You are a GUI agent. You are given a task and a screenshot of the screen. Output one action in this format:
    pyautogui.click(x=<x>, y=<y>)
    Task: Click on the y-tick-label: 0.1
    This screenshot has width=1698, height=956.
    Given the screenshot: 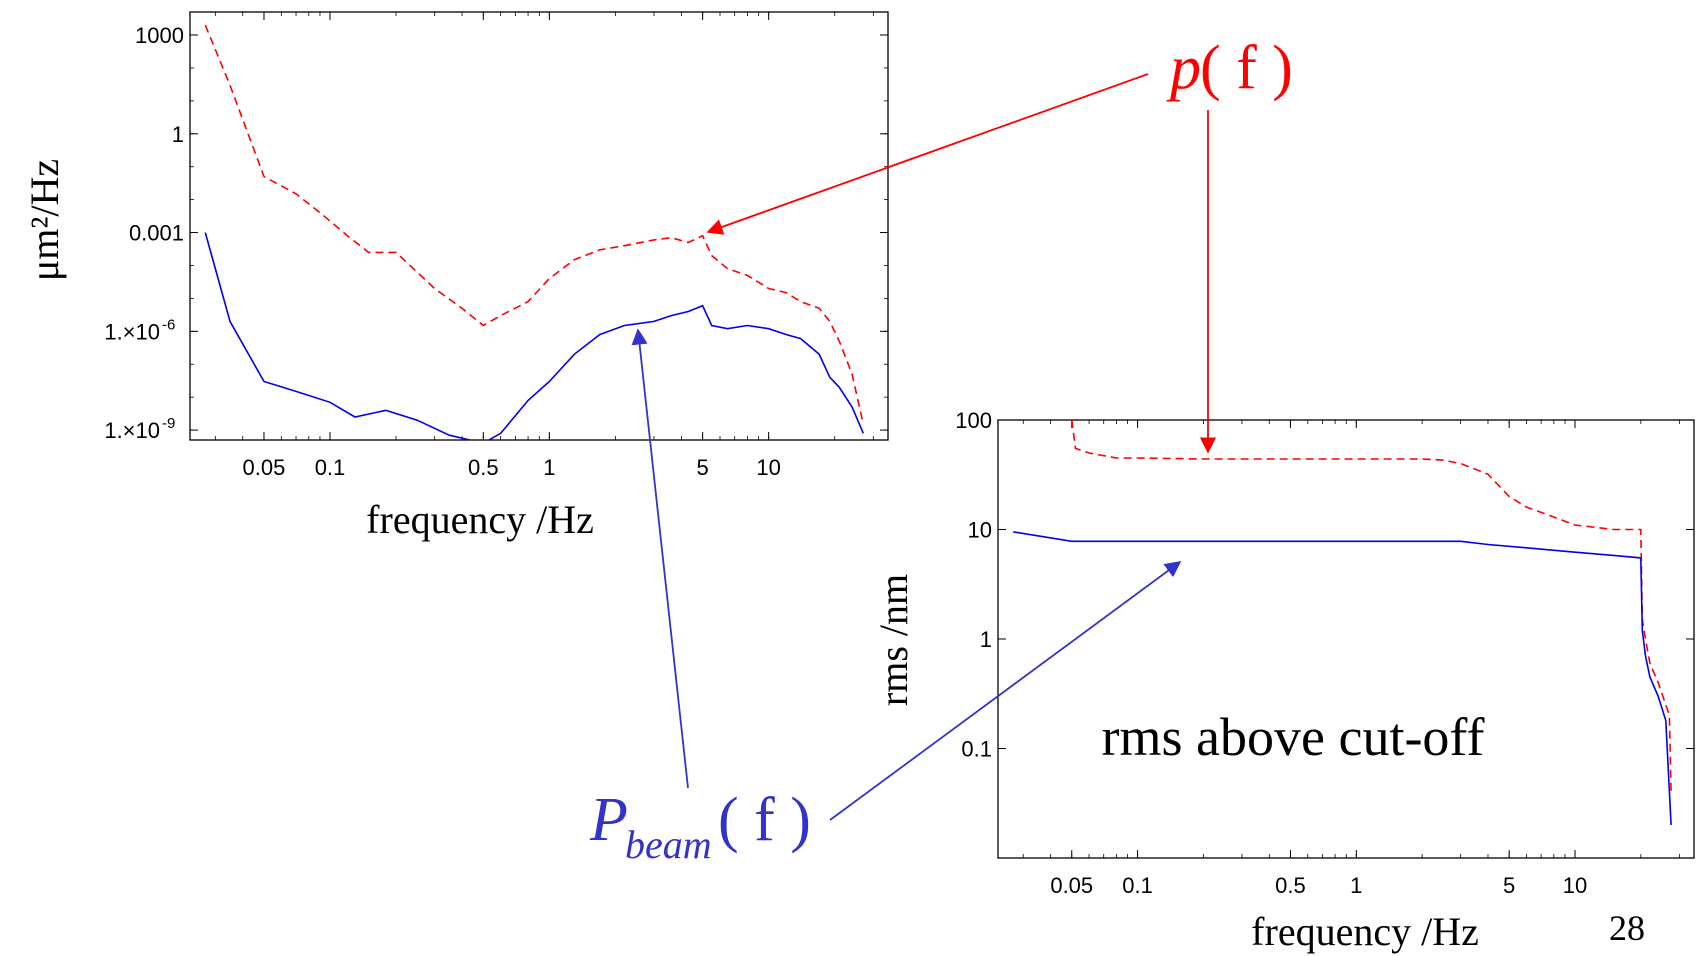 What is the action you would take?
    pyautogui.click(x=976, y=749)
    